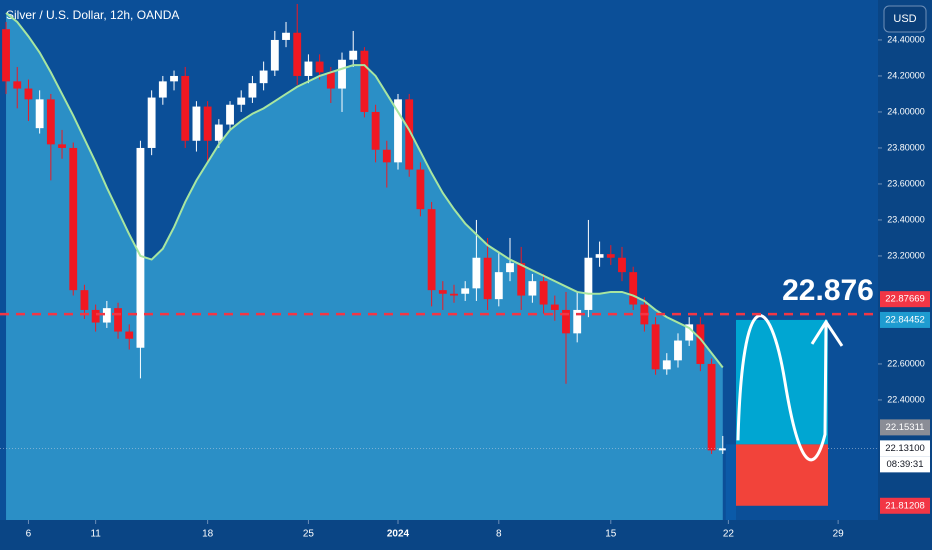 The width and height of the screenshot is (932, 550). Describe the element at coordinates (29, 534) in the screenshot. I see `x-tick-label: 6` at that location.